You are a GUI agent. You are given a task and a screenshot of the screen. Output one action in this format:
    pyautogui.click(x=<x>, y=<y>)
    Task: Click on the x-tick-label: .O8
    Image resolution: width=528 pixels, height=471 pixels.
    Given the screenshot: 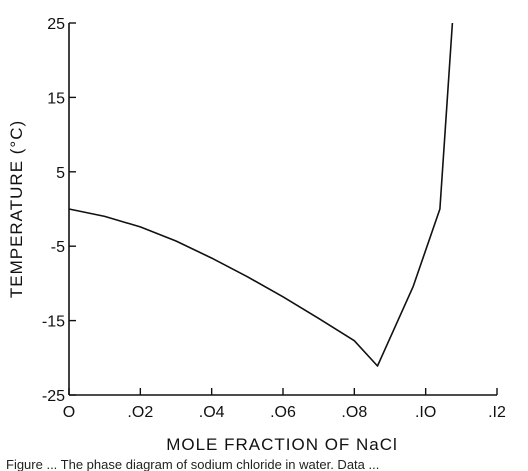 What is the action you would take?
    pyautogui.click(x=354, y=412)
    